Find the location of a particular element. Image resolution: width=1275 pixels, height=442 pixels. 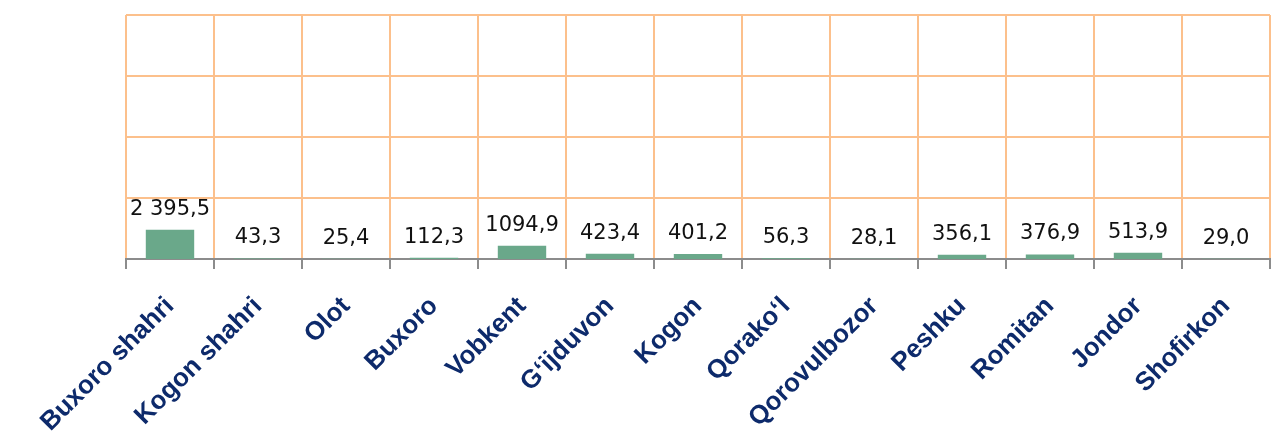

data-label: 25,4 is located at coordinates (346, 236).